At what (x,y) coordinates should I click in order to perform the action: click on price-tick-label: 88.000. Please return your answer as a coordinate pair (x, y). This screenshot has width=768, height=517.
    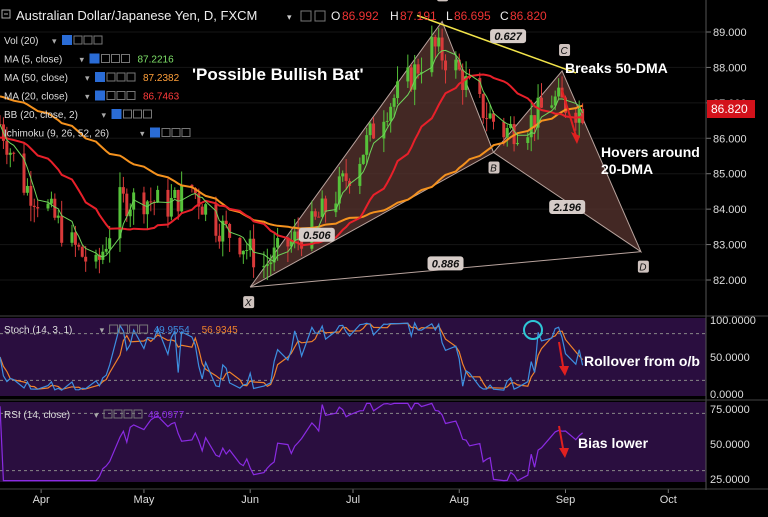
    Looking at the image, I should click on (730, 68).